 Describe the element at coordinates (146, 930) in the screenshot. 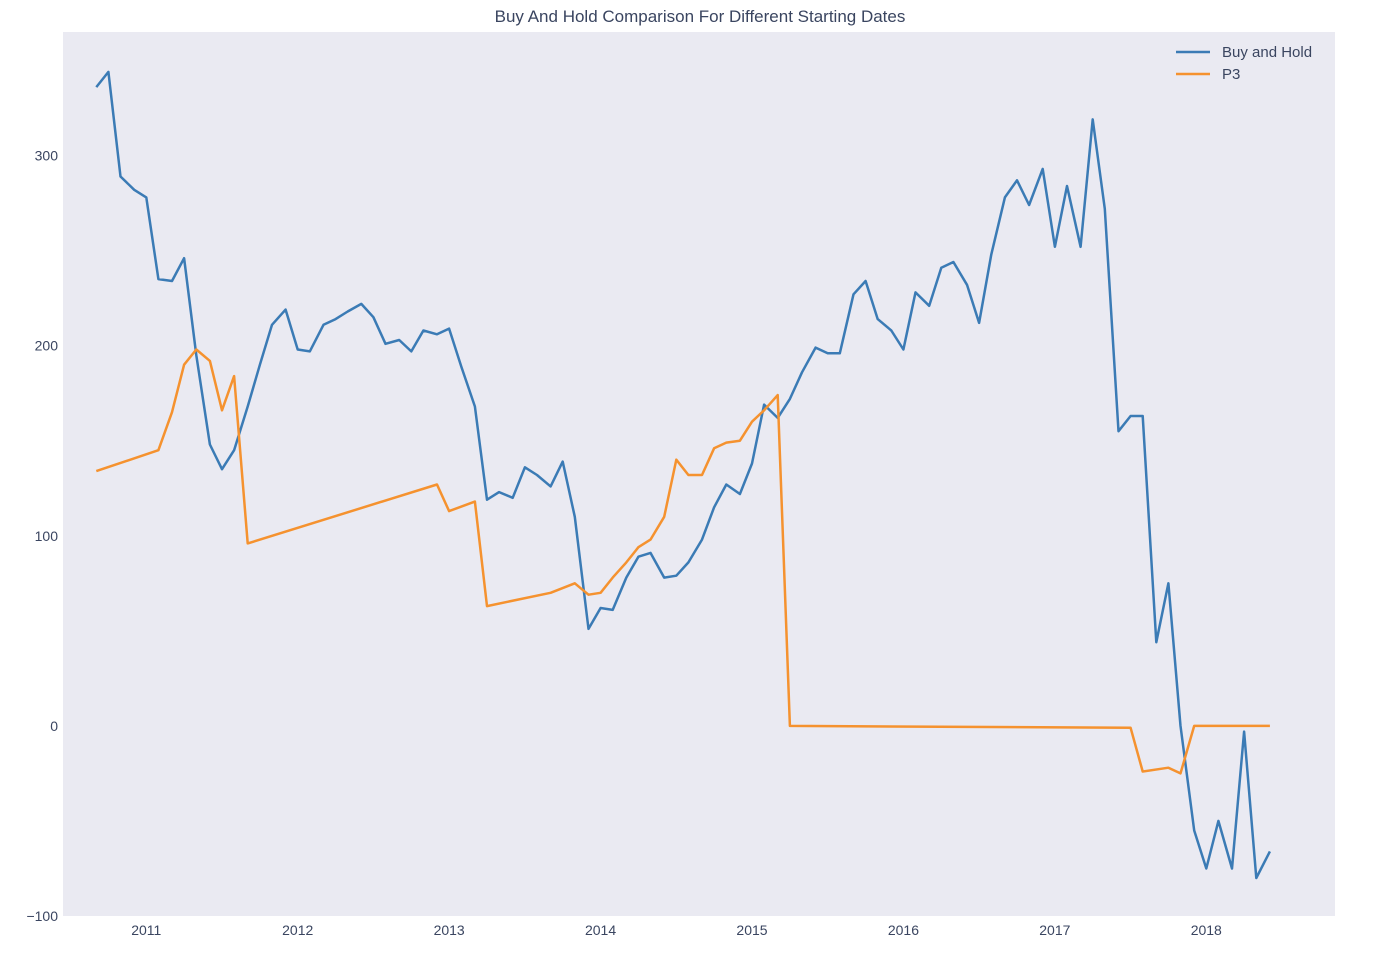

I see `x-tick-label: 2011` at that location.